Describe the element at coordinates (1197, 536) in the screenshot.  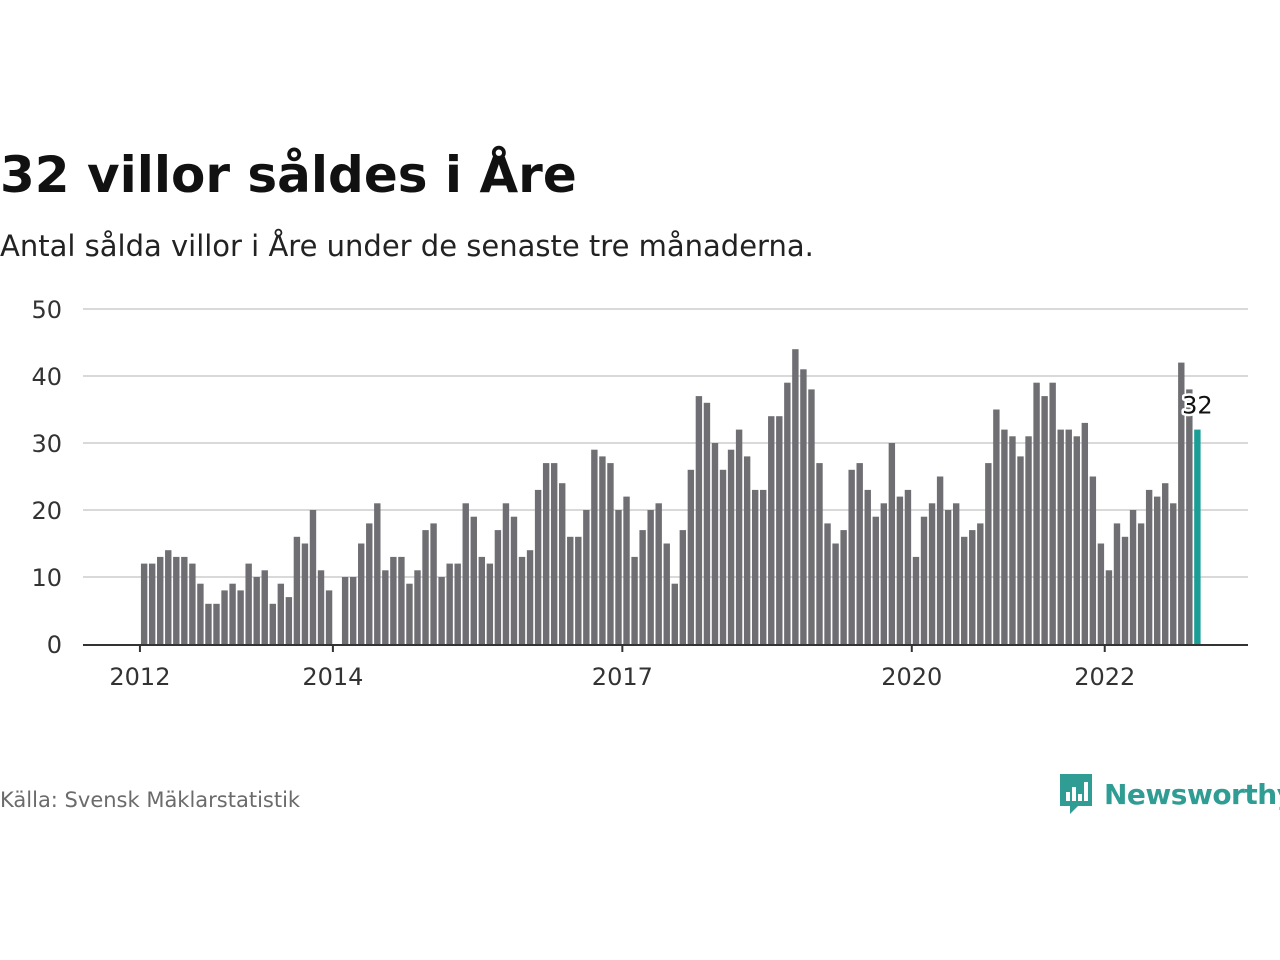
I see `highlighted-bar` at that location.